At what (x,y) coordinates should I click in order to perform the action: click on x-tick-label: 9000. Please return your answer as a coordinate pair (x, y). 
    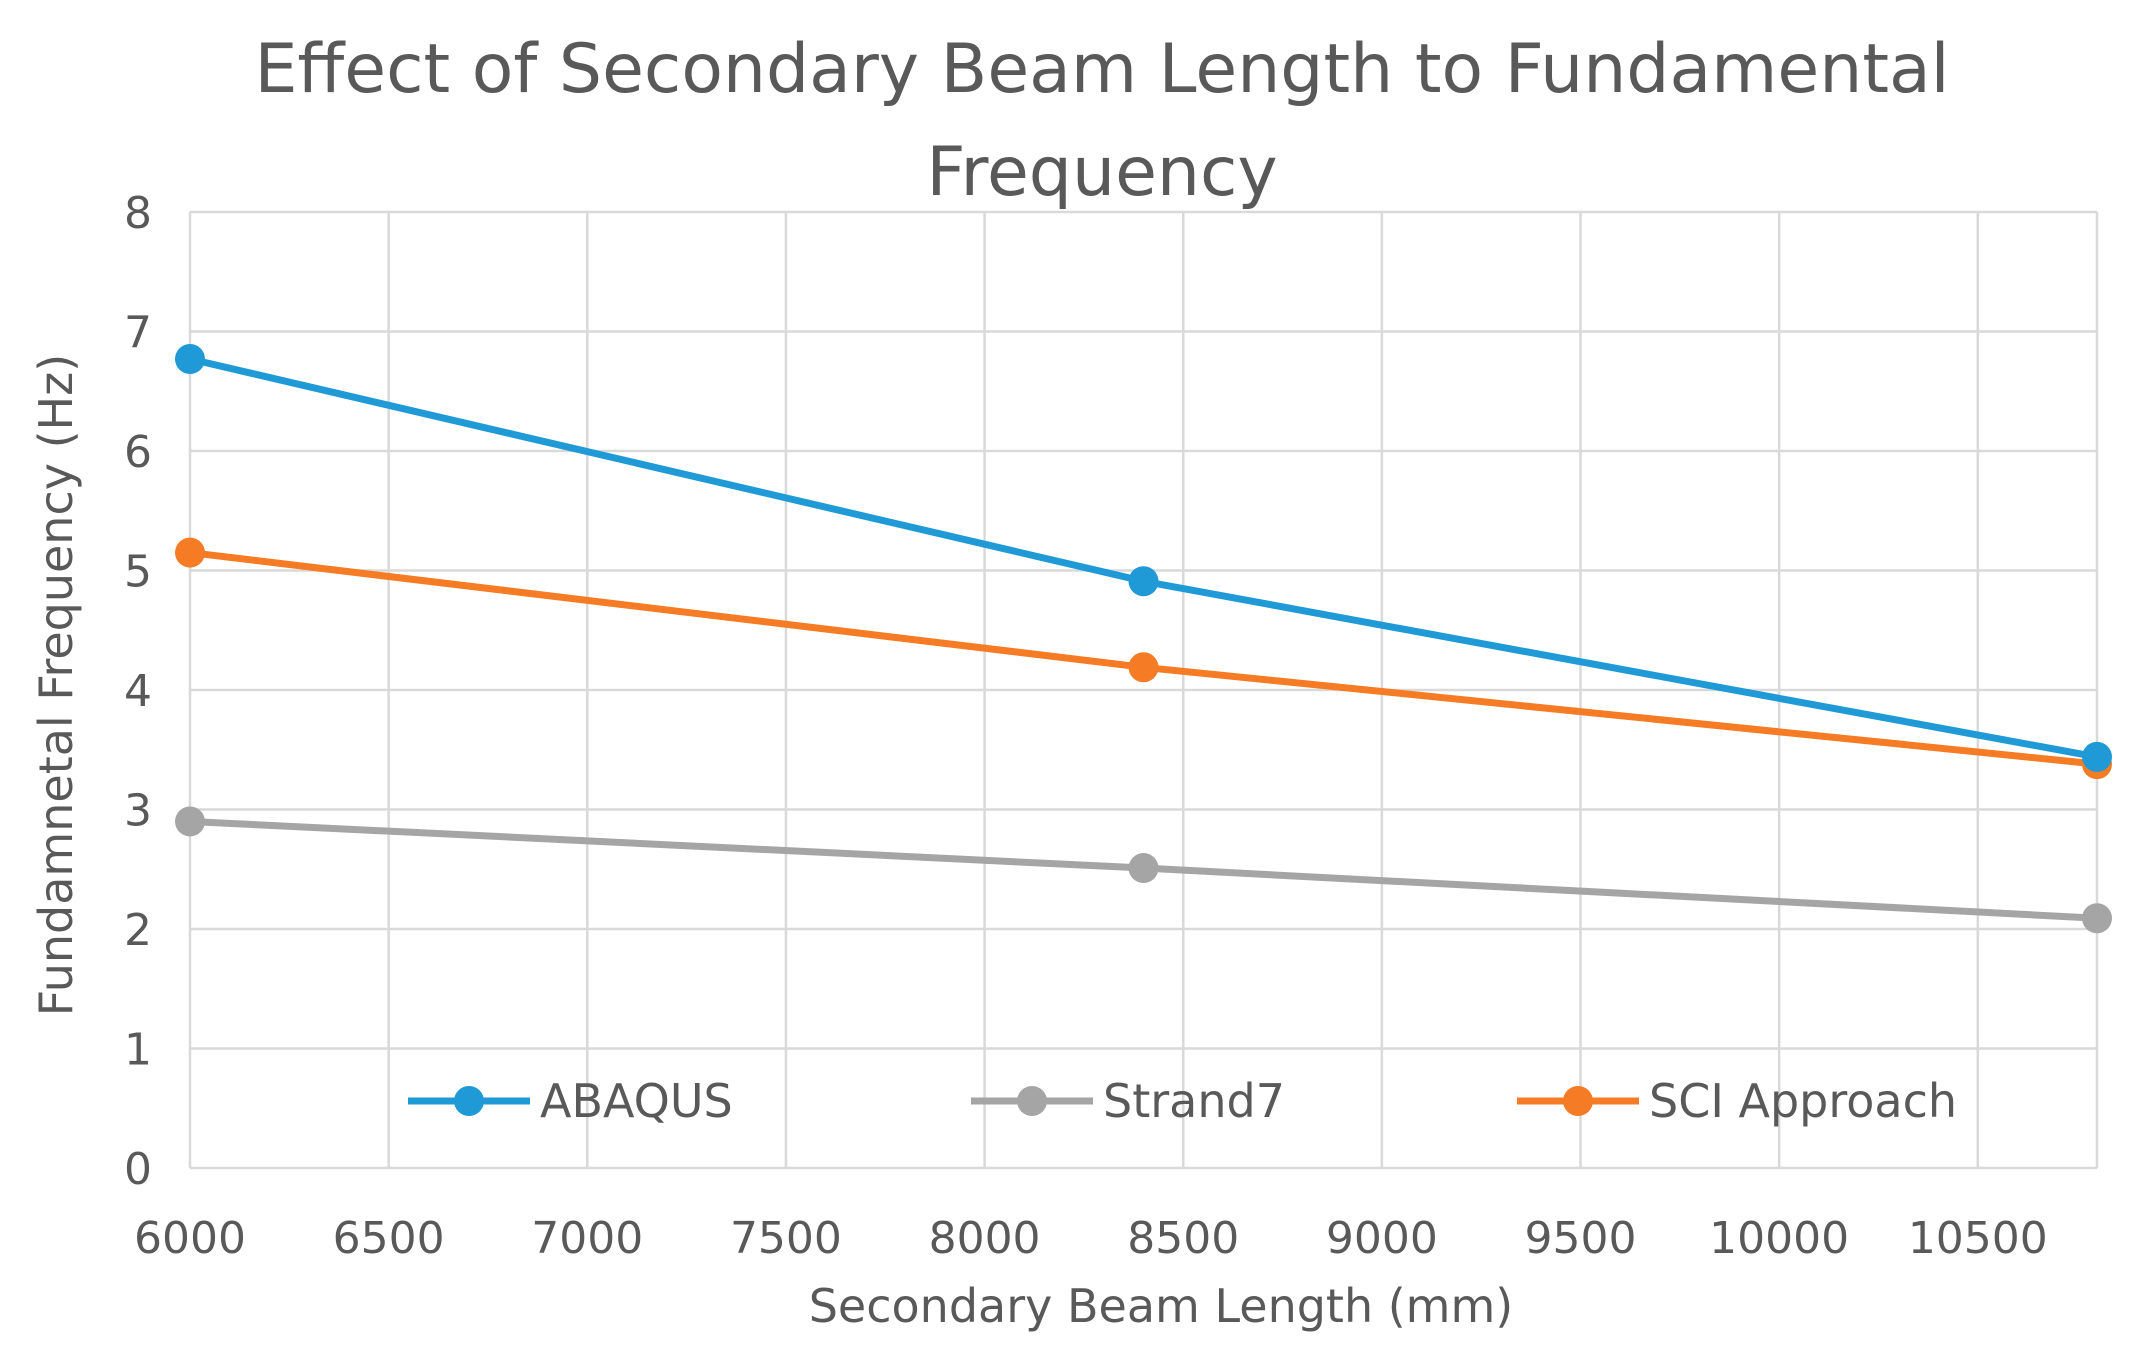
    Looking at the image, I should click on (1382, 1238).